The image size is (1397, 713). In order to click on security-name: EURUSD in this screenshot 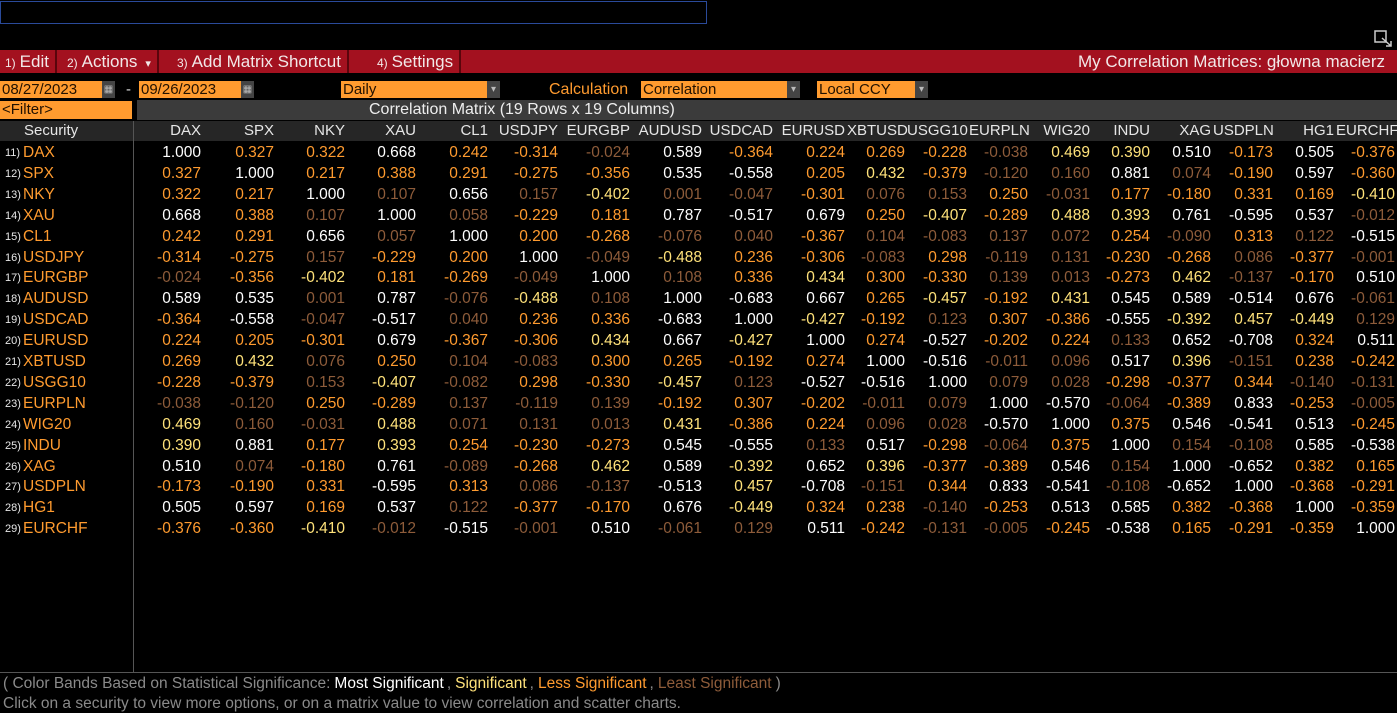, I will do `click(56, 341)`.